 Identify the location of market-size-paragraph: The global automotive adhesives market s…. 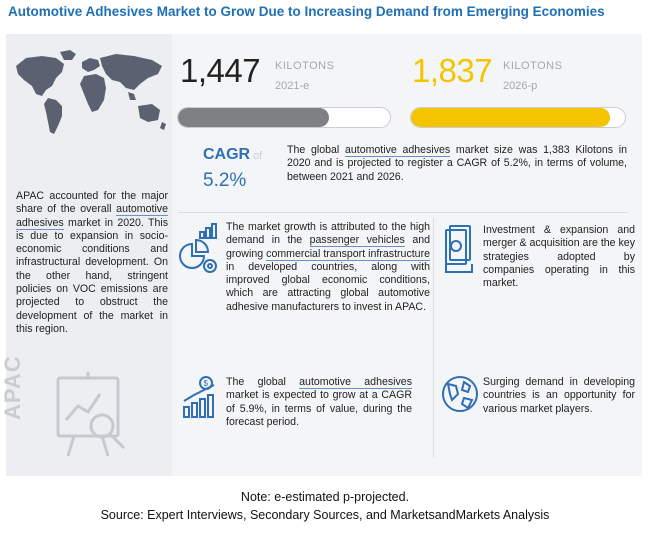
(457, 163).